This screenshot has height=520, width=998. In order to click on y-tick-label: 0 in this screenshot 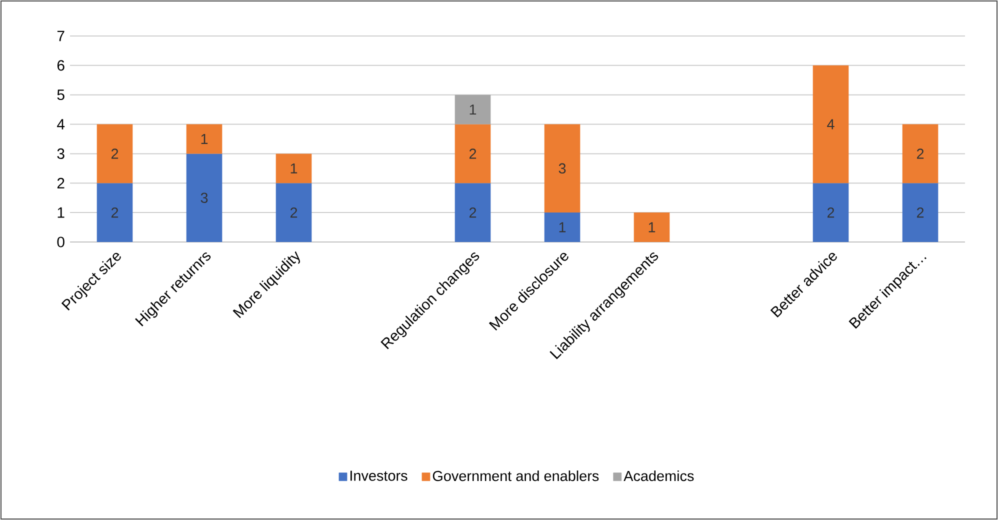, I will do `click(60, 242)`.